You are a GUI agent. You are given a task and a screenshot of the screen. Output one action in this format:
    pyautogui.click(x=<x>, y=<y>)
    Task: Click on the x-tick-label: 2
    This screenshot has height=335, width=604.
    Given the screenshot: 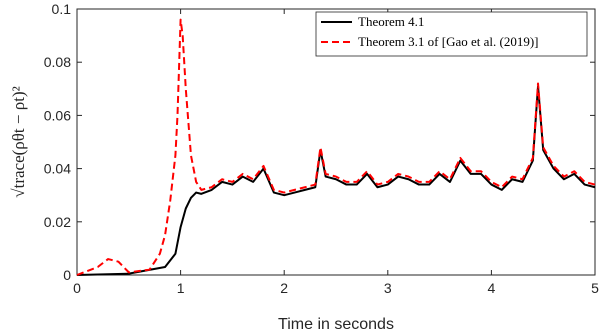 What is the action you would take?
    pyautogui.click(x=284, y=288)
    